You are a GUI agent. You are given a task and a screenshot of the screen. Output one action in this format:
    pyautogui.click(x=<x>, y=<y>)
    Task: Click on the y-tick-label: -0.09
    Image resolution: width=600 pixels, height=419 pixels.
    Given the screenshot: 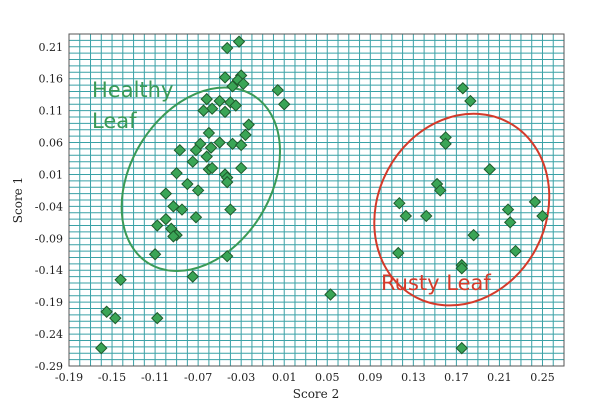 What is the action you would take?
    pyautogui.click(x=49, y=238)
    